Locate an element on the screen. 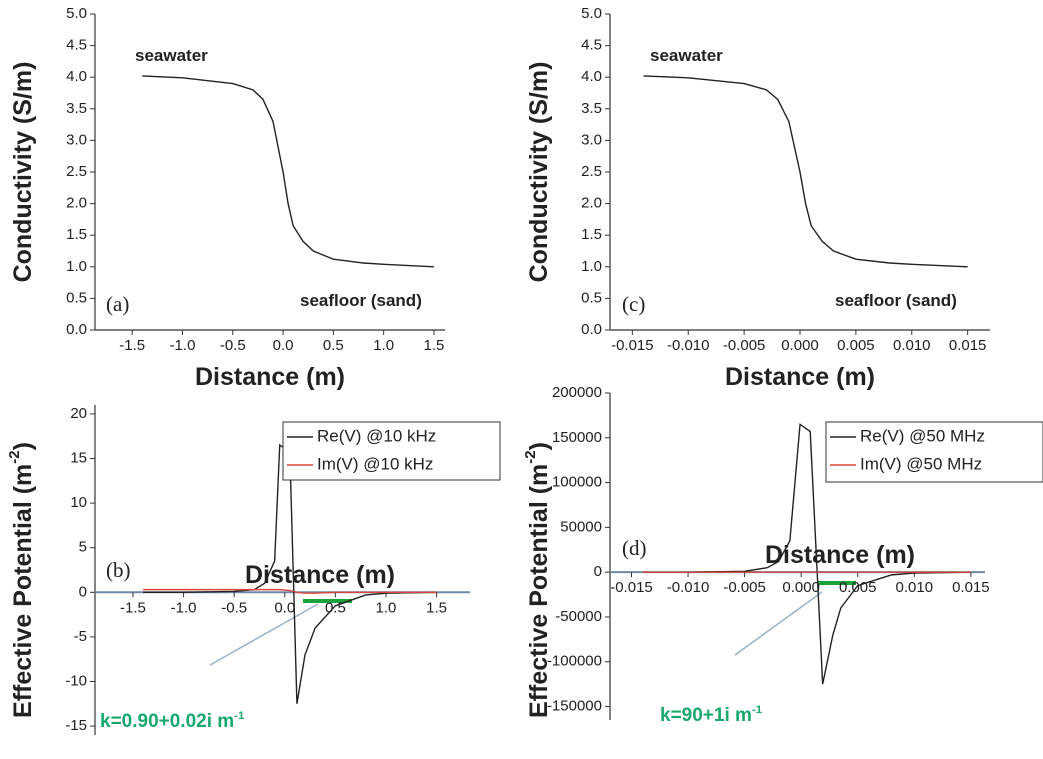  x-tick-label: 0.010 is located at coordinates (915, 587).